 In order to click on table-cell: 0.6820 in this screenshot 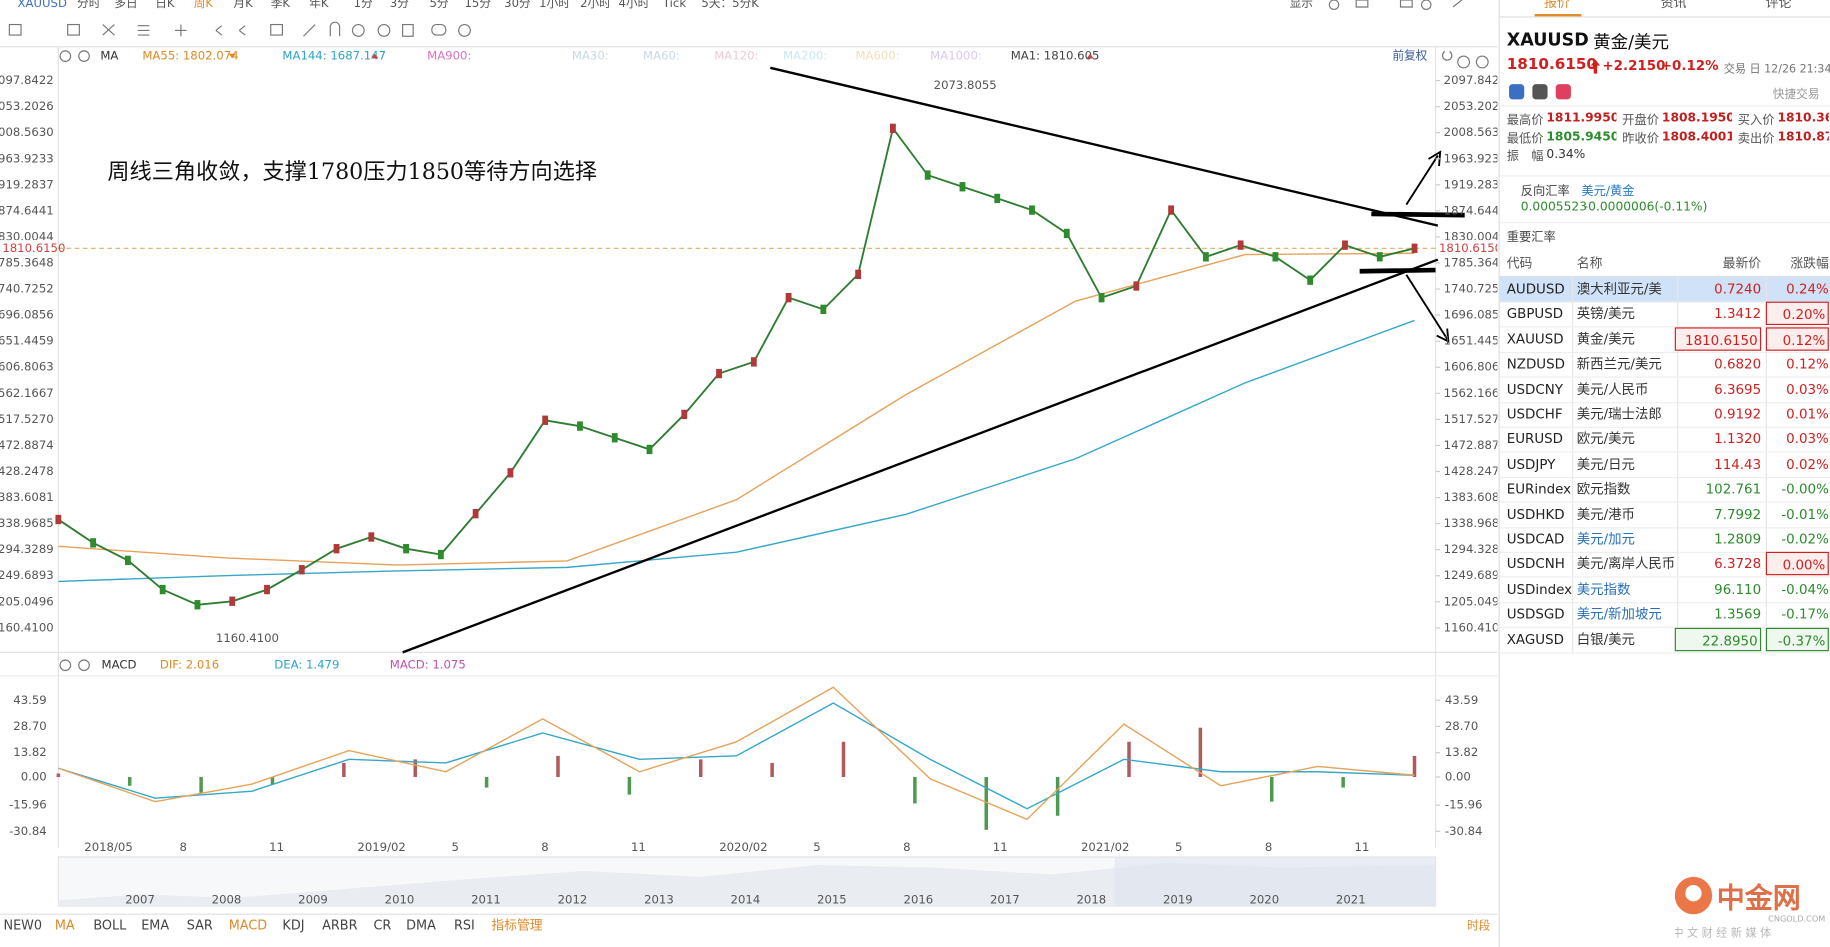, I will do `click(1738, 364)`.